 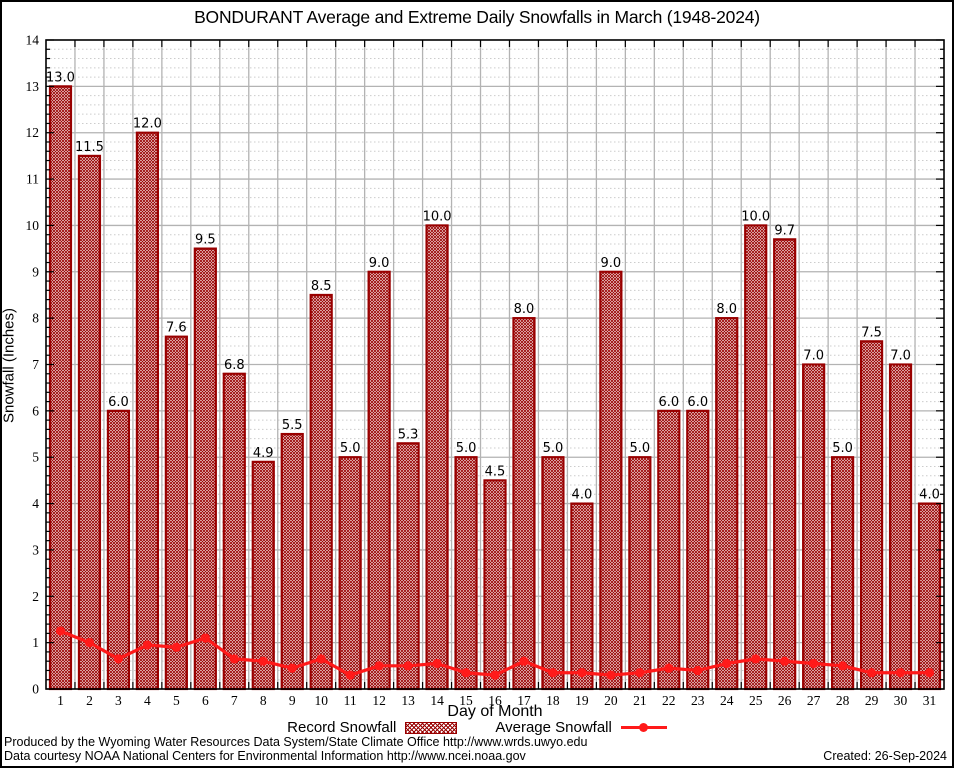 I want to click on svg-text: 25, so click(x=756, y=700).